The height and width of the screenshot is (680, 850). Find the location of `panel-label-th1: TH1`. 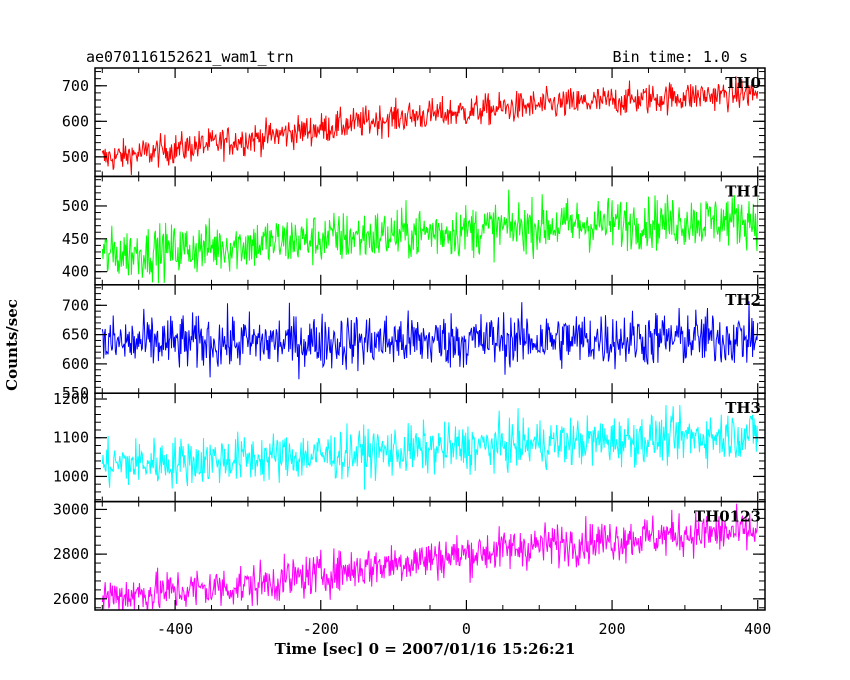

panel-label-th1: TH1 is located at coordinates (743, 191).